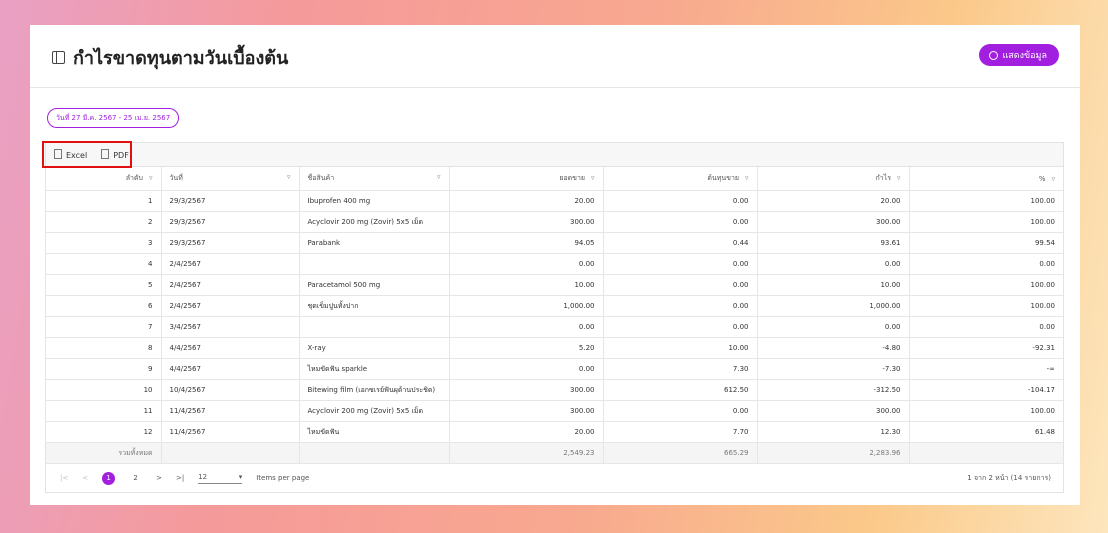 The image size is (1108, 533). I want to click on cell: -∞, so click(986, 369).